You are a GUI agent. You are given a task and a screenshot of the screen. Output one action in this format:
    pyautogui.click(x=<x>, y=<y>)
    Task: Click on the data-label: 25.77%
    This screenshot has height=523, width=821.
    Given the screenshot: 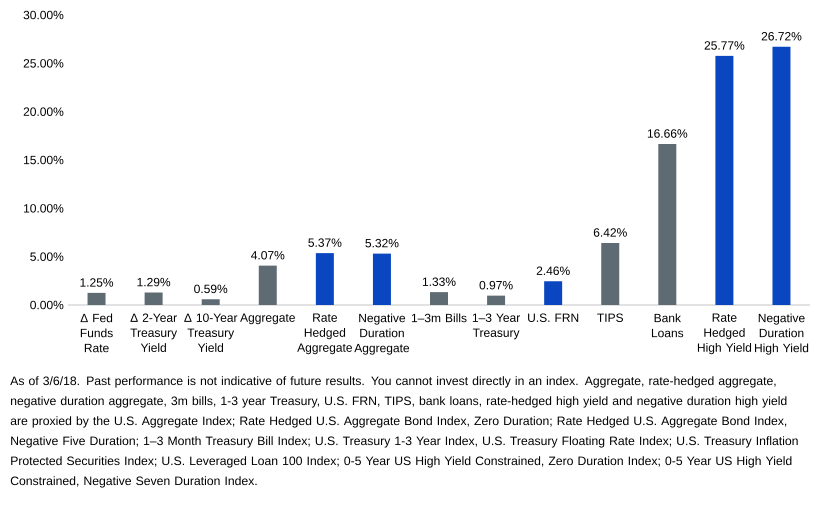 What is the action you would take?
    pyautogui.click(x=724, y=45)
    